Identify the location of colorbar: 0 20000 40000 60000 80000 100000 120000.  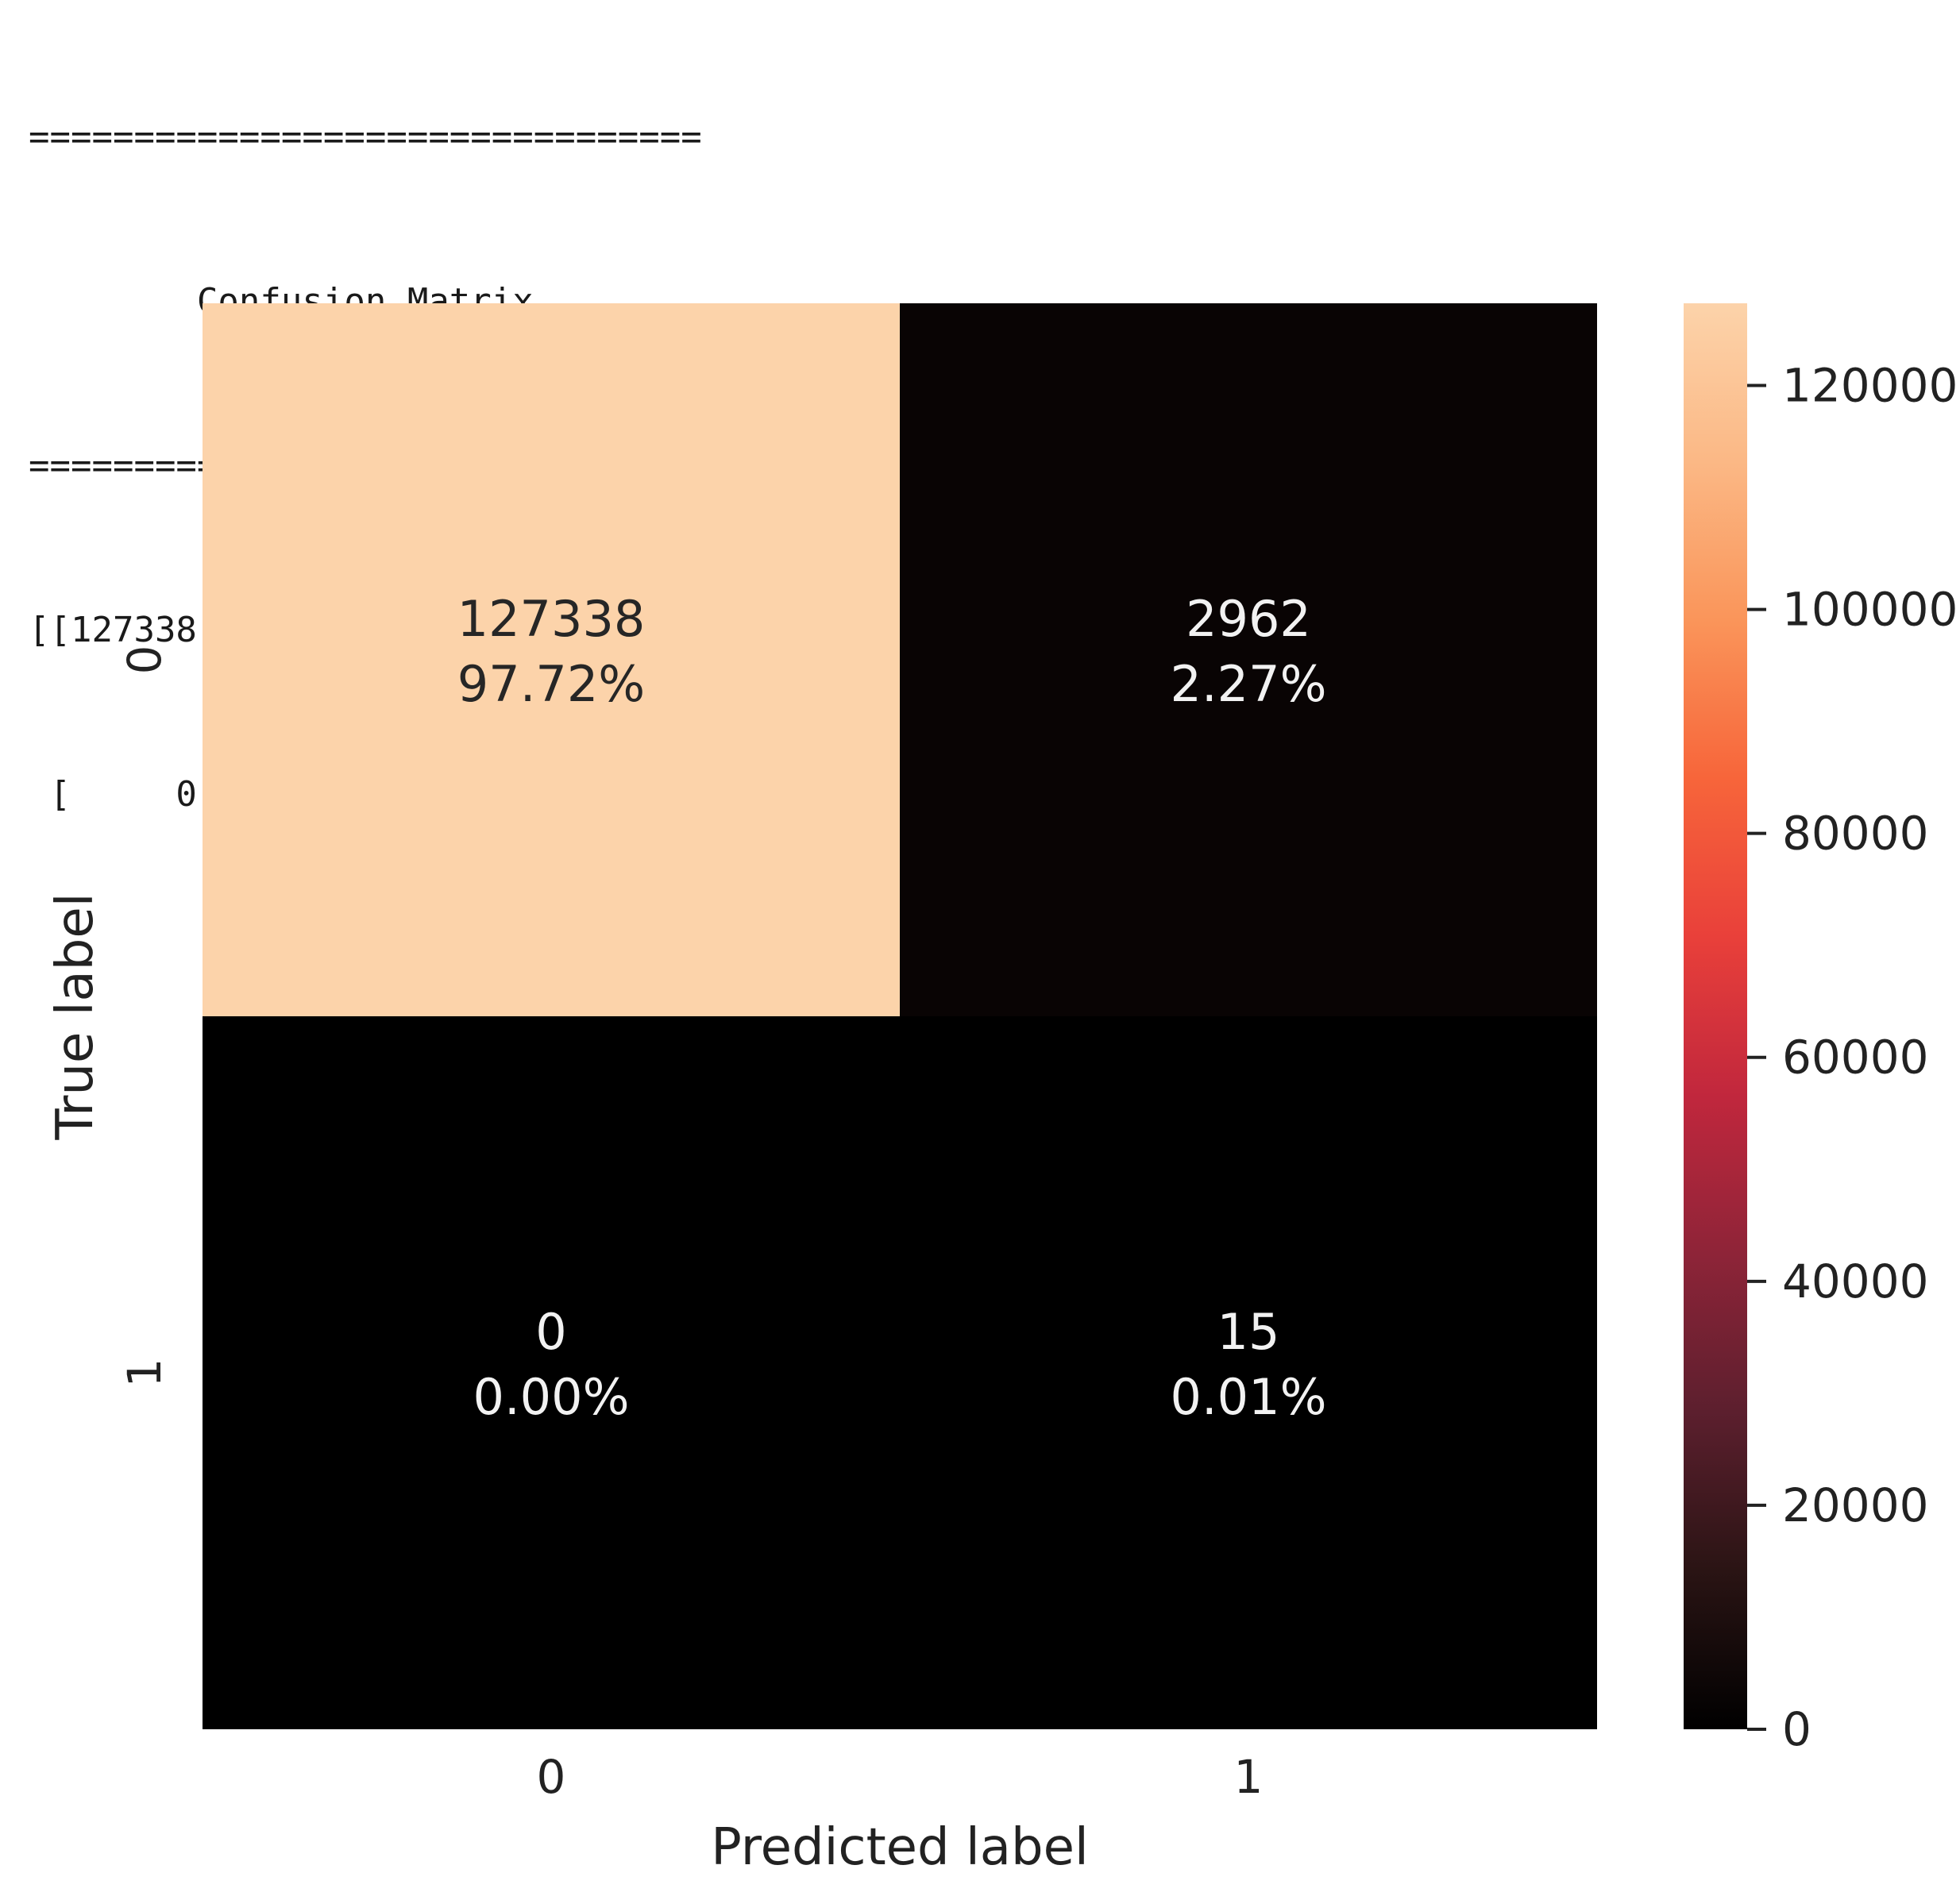
(1821, 1029).